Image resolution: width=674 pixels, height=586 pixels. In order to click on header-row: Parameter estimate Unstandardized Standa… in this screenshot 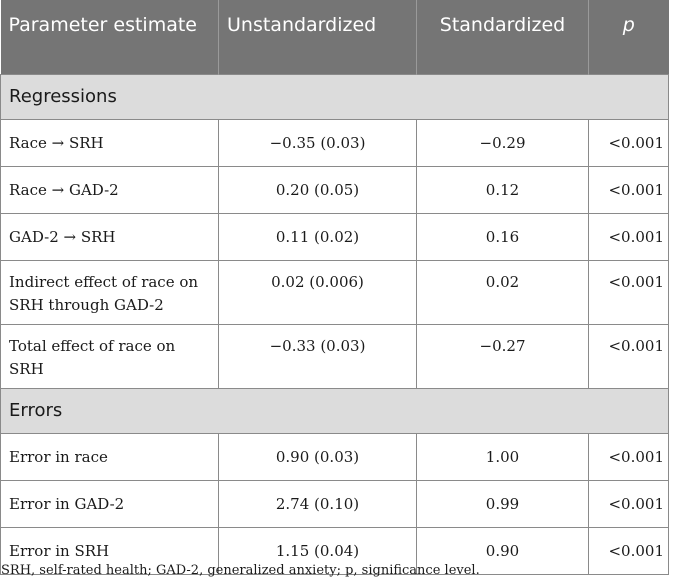, I will do `click(334, 37)`.